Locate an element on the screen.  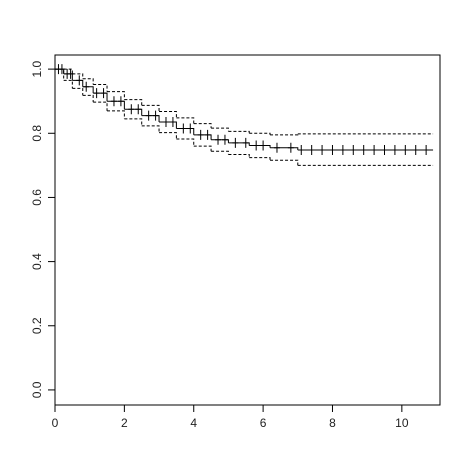
y-tick-label: 0.2 is located at coordinates (37, 325).